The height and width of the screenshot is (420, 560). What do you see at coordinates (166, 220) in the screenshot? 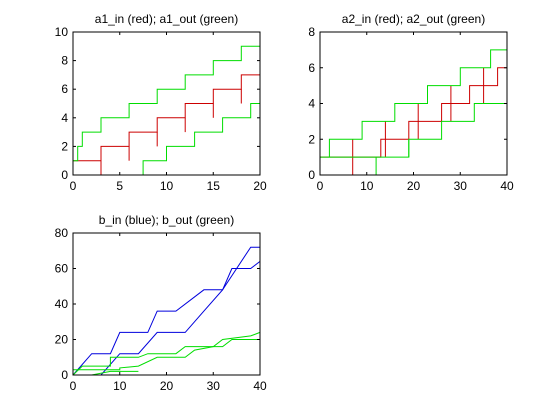
I see `plot-b-title: b_in (blue); b_out (green)` at bounding box center [166, 220].